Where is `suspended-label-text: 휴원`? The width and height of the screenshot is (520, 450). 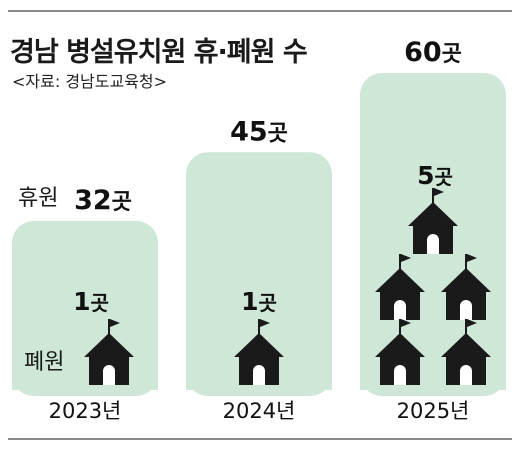 suspended-label-text: 휴원 is located at coordinates (38, 198).